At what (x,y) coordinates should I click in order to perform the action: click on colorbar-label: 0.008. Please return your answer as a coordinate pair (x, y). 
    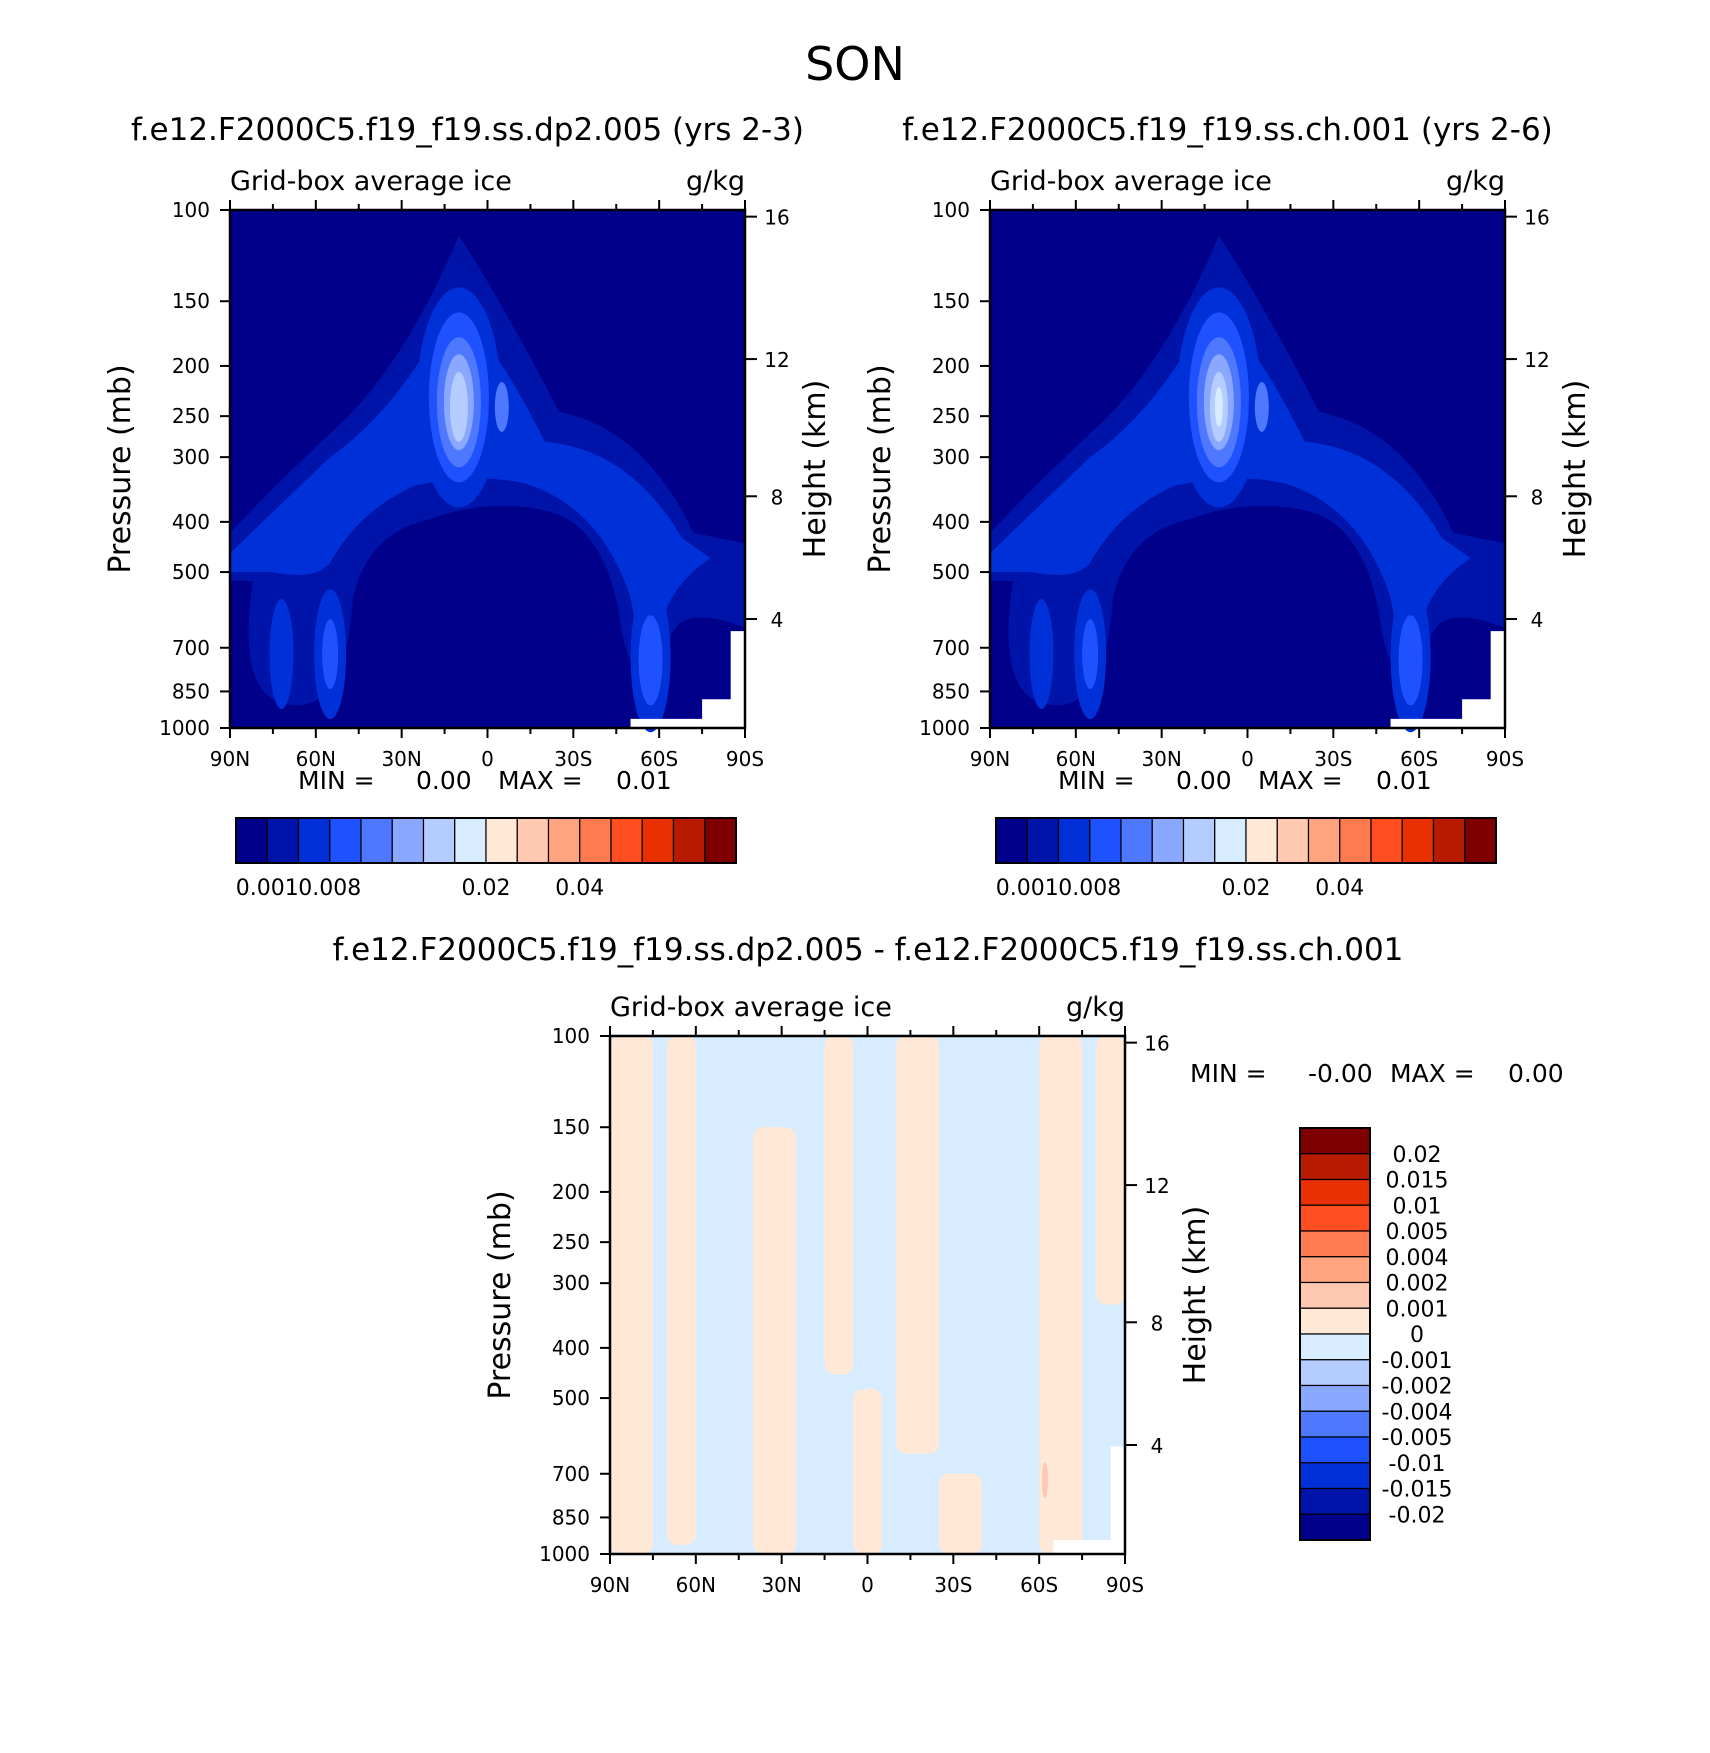
    Looking at the image, I should click on (329, 888).